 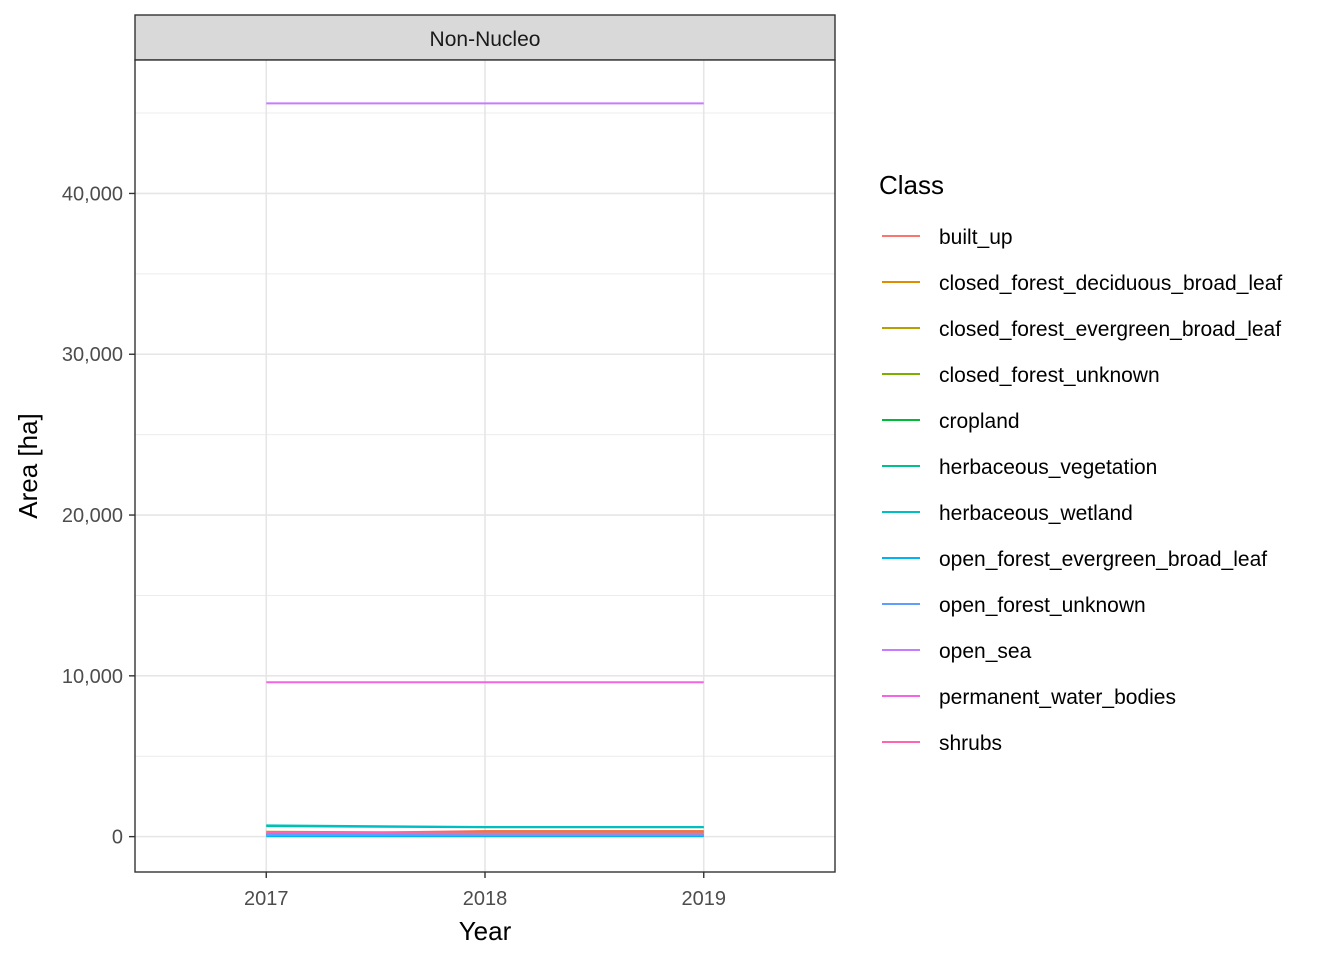 I want to click on legend-item: herbaceous_wetland, so click(x=1007, y=513).